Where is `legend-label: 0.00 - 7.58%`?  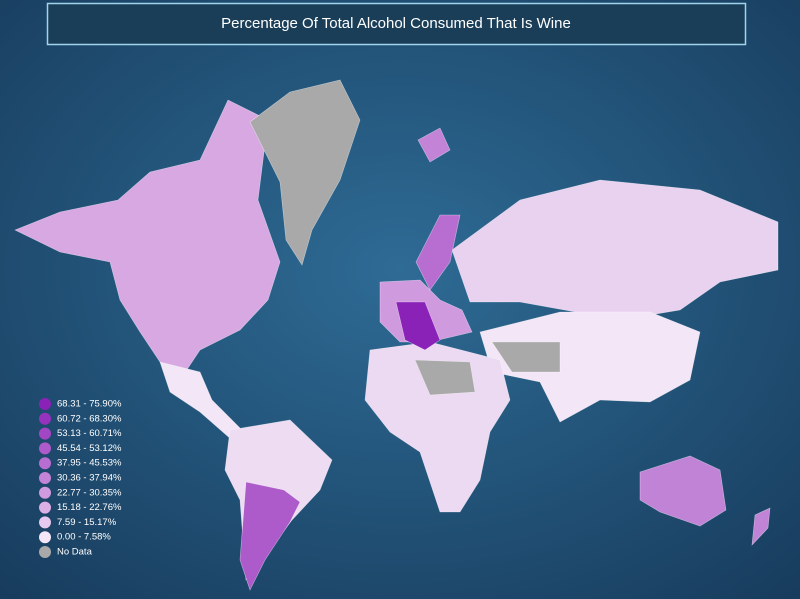
legend-label: 0.00 - 7.58% is located at coordinates (84, 537).